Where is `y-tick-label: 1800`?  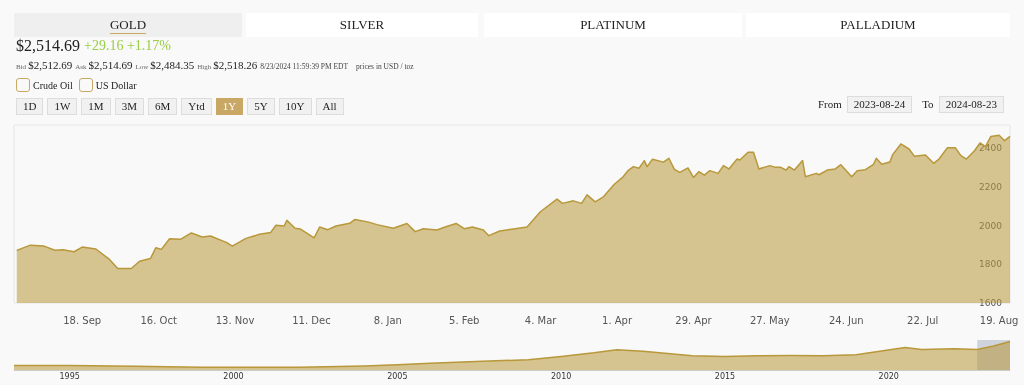
y-tick-label: 1800 is located at coordinates (991, 264).